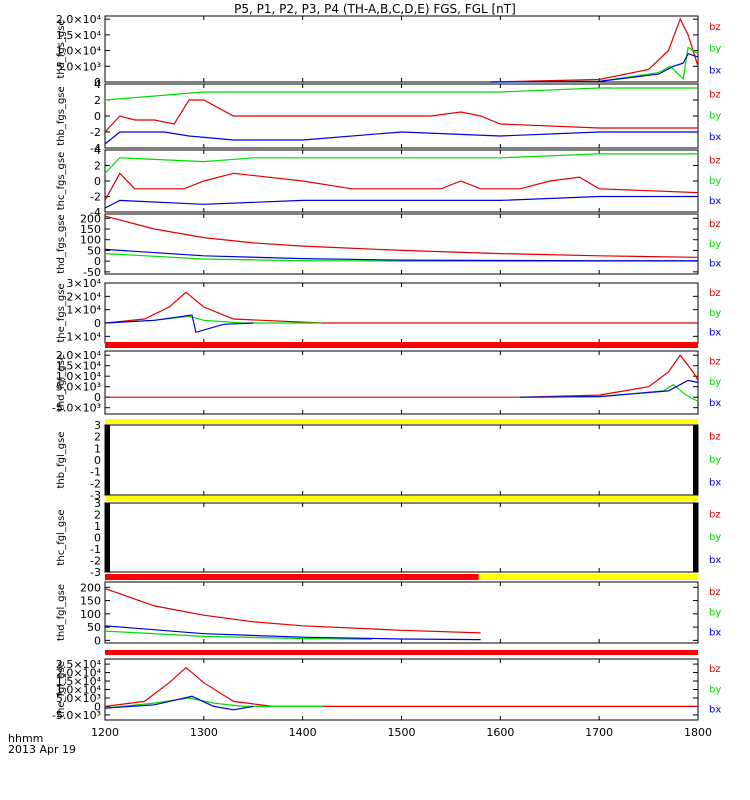 This screenshot has width=750, height=800. I want to click on y-axis-label: tha_fgs_gse, so click(61, 48).